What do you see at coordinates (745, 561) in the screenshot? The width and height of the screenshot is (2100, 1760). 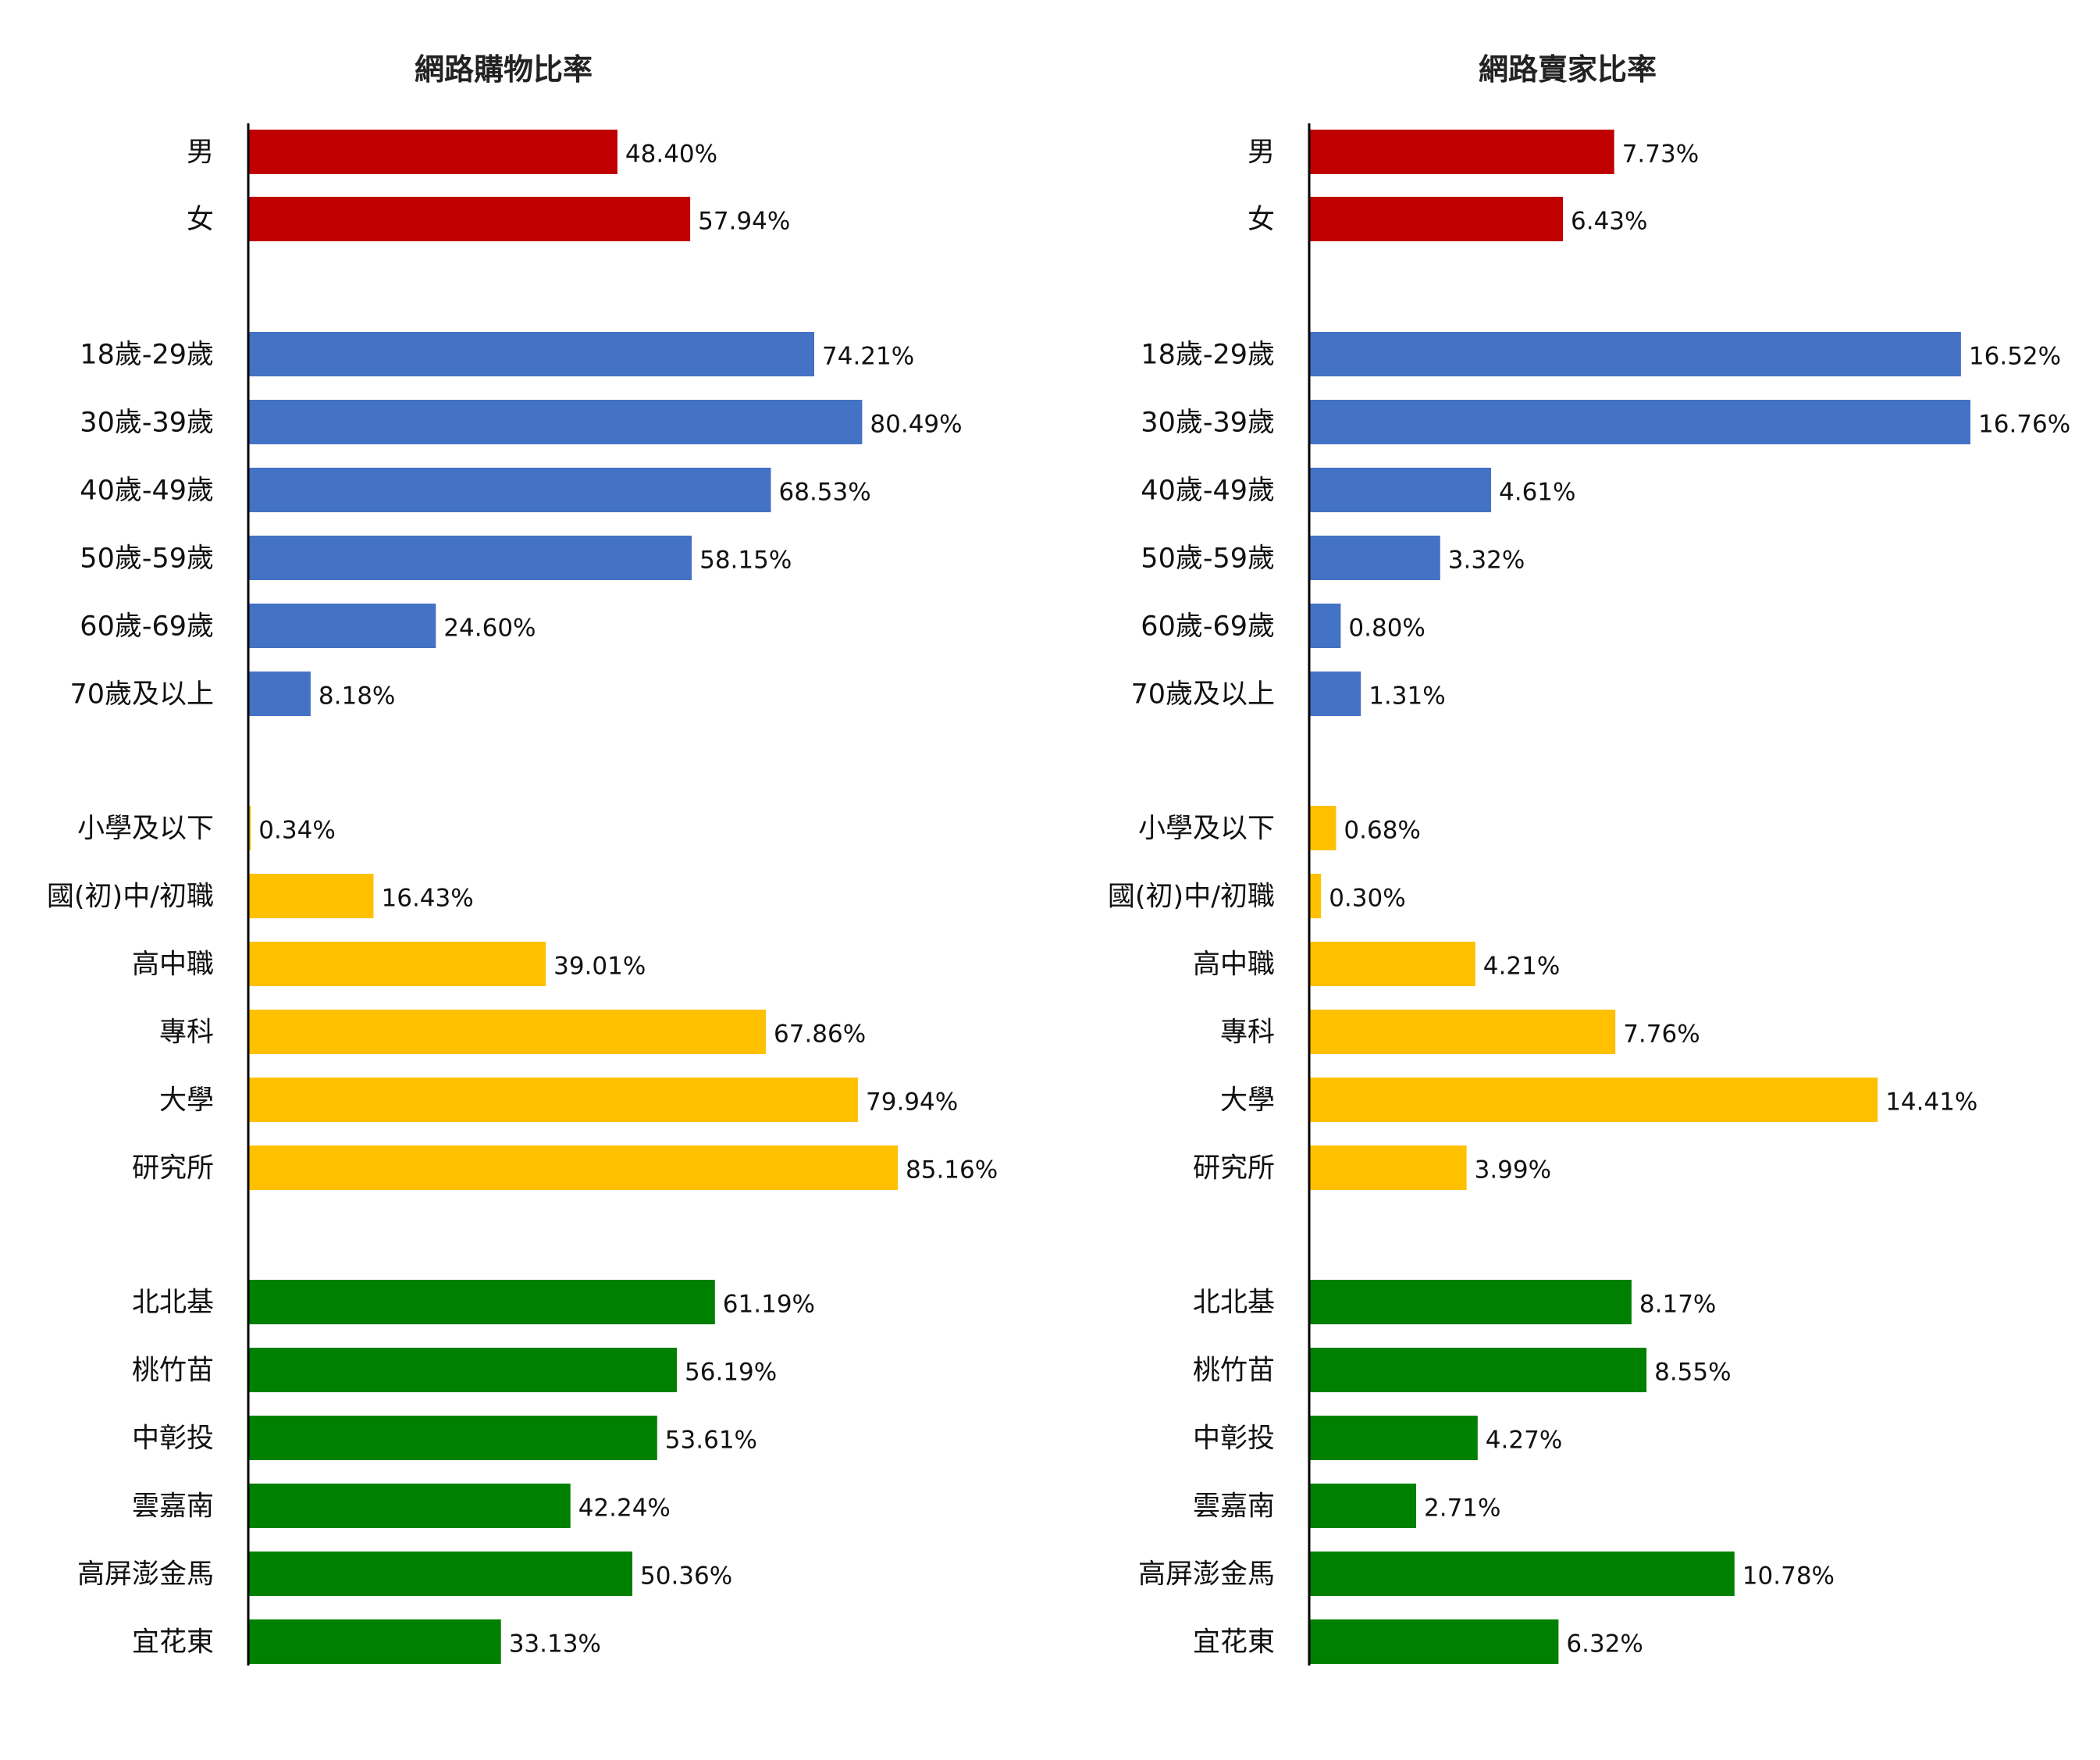 I see `value-label: 58.15%` at bounding box center [745, 561].